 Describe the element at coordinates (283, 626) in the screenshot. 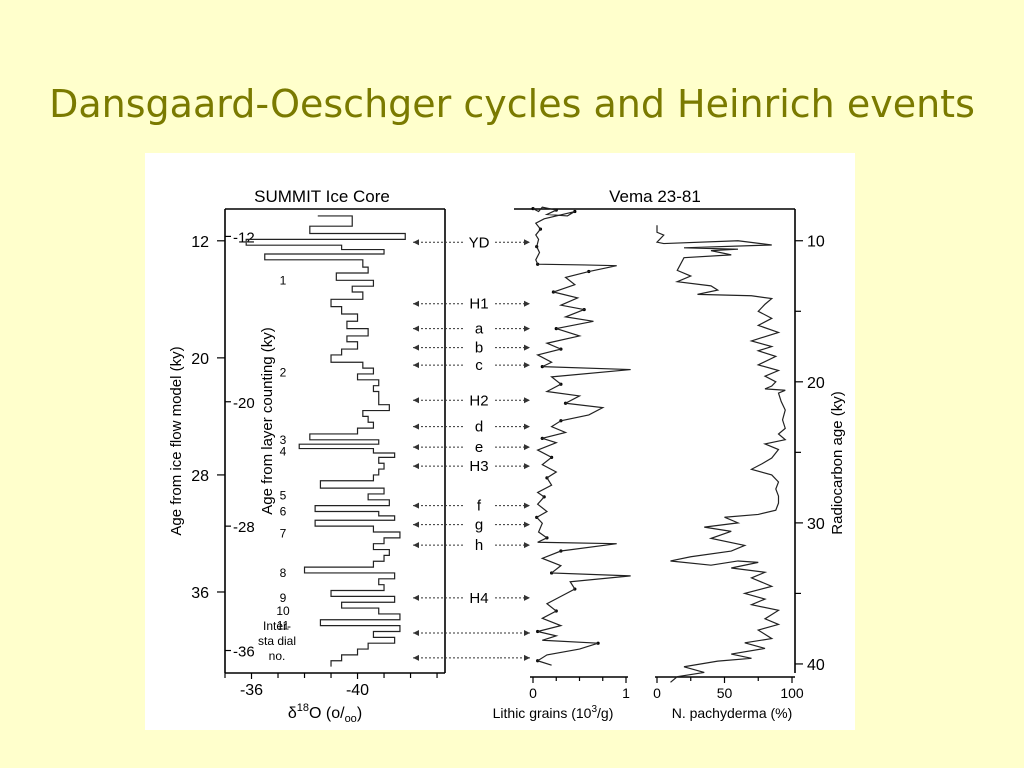

I see `interstadial-number: 11` at that location.